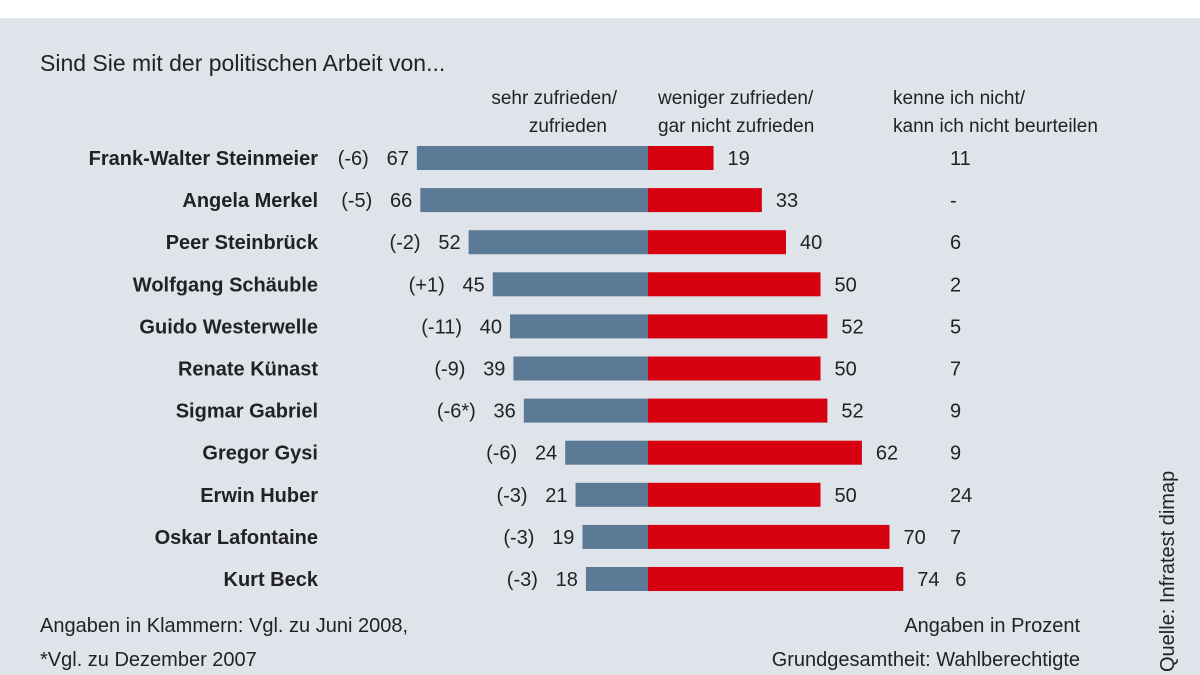 This screenshot has width=1200, height=675. I want to click on value-label-positive: 52, so click(449, 243).